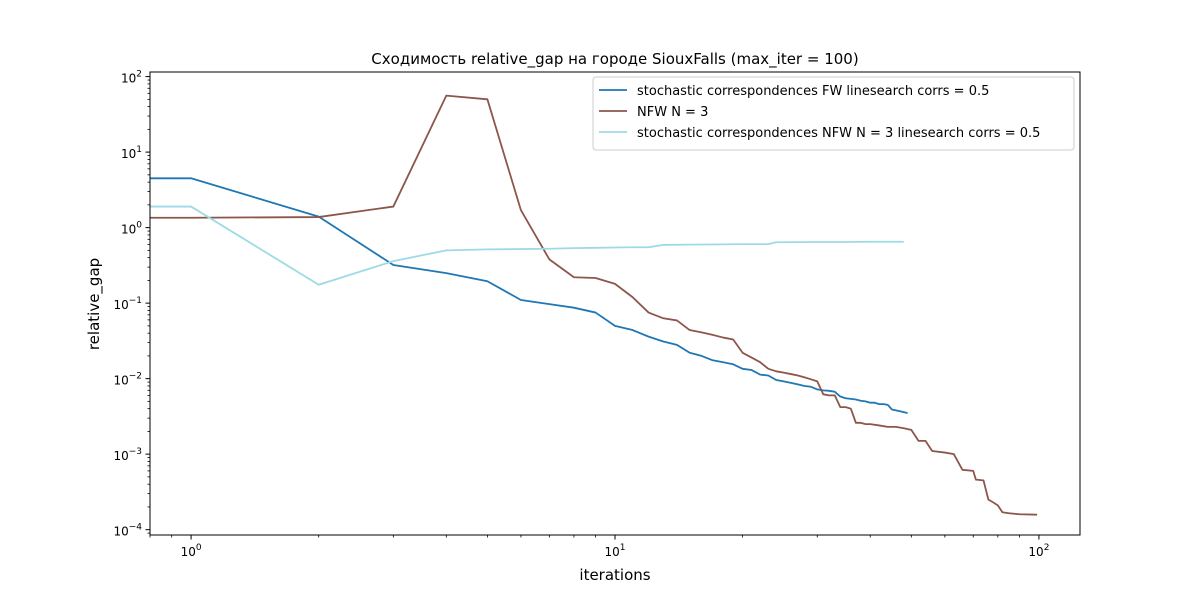  Describe the element at coordinates (131, 153) in the screenshot. I see `y-tick-label: 10¹` at that location.